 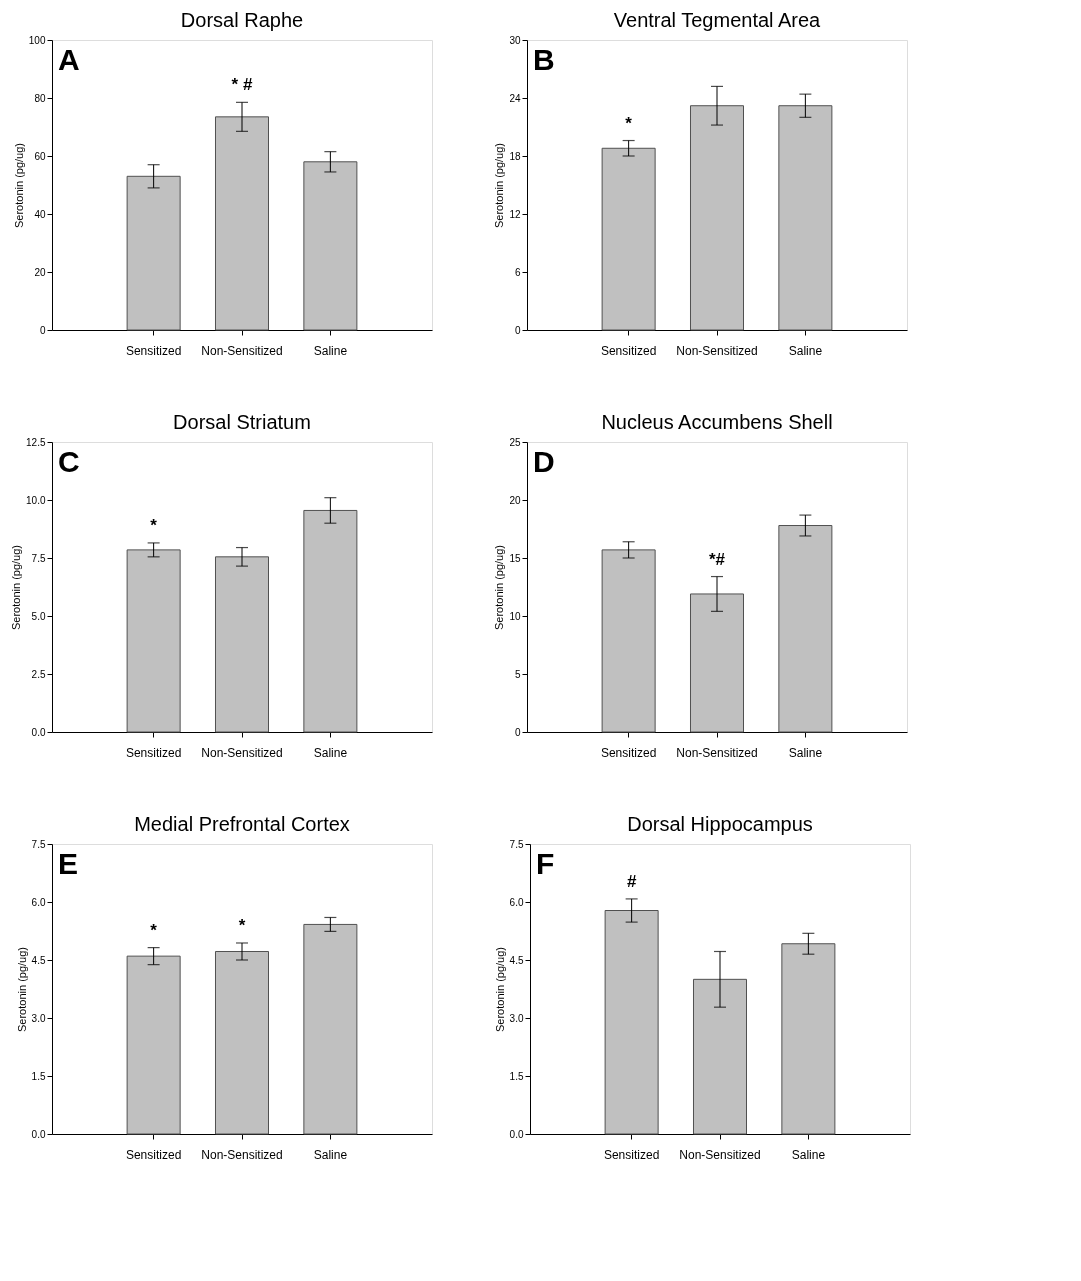 What do you see at coordinates (515, 558) in the screenshot?
I see `y-tick-label: 15` at bounding box center [515, 558].